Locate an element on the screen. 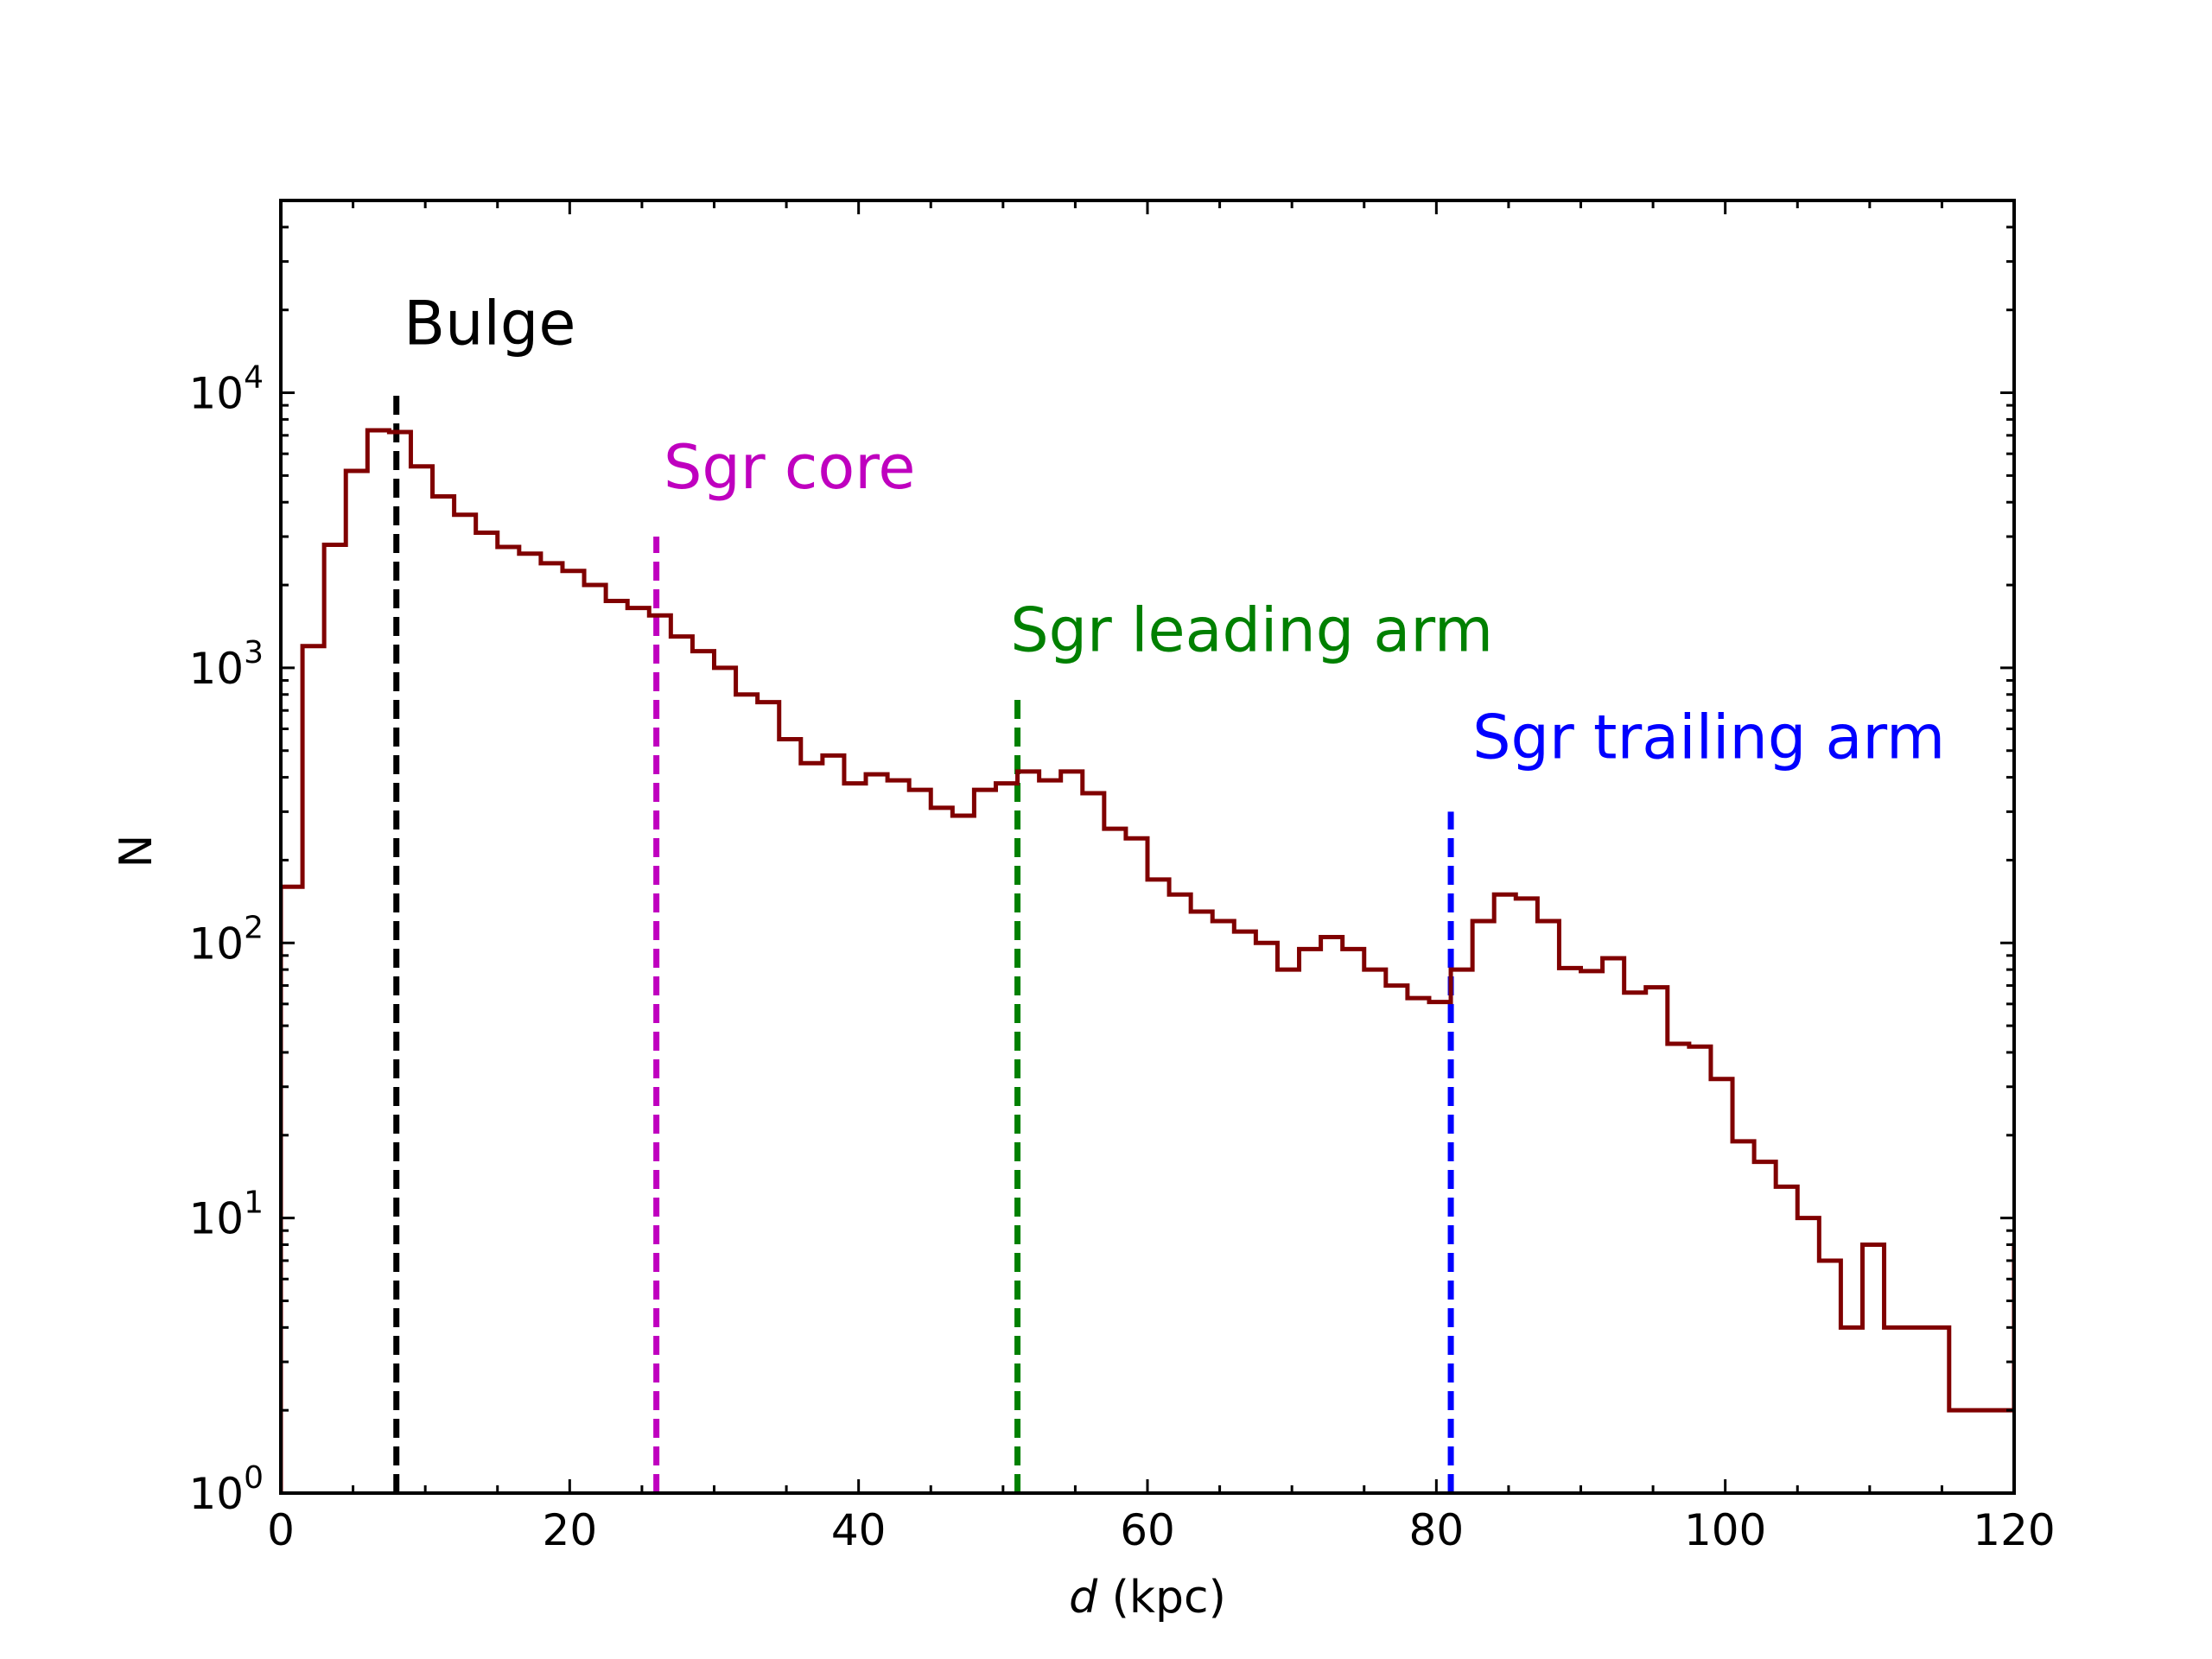 This screenshot has width=2212, height=1659. y-tick-label: 10² is located at coordinates (226, 940).